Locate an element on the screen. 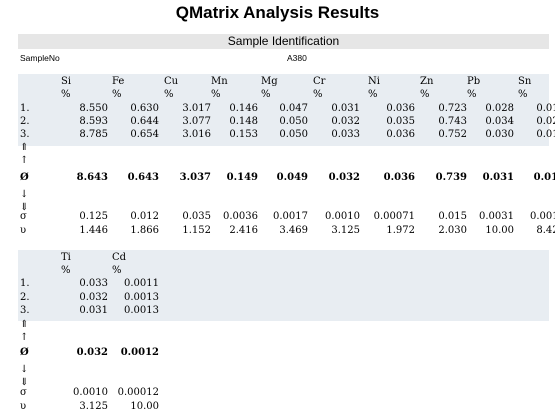 This screenshot has width=555, height=417. element-header: Mg is located at coordinates (269, 81).